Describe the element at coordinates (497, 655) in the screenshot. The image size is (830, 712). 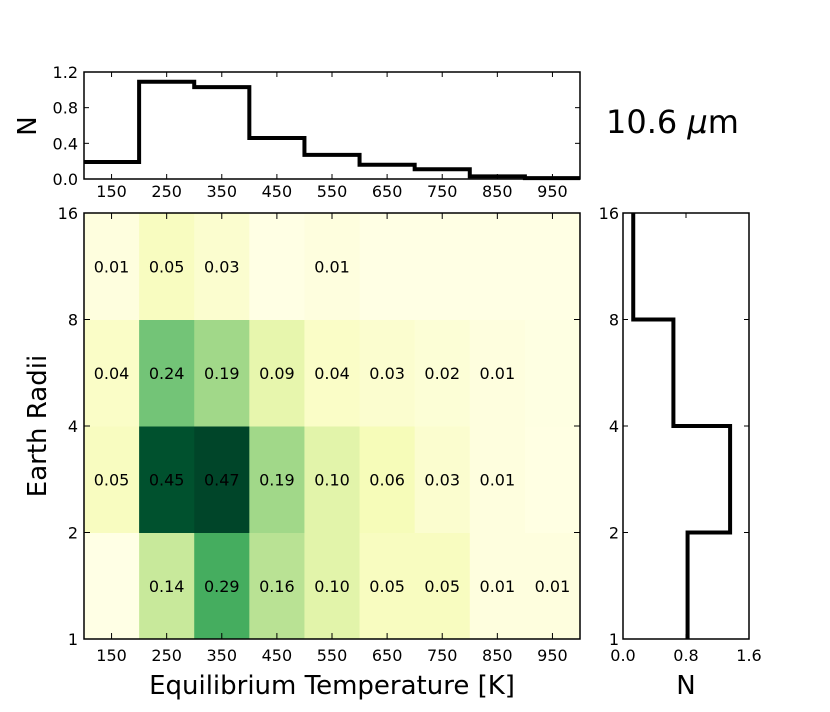
I see `heatmap-x-tick-label: 850` at that location.